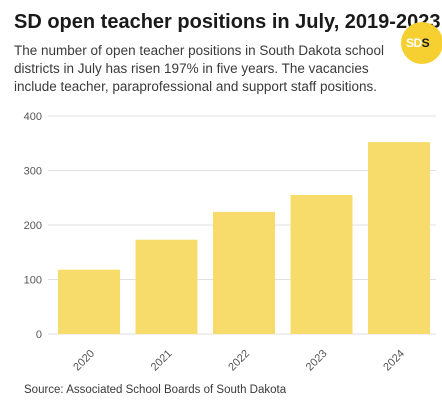  What do you see at coordinates (321, 264) in the screenshot?
I see `bar-2023` at bounding box center [321, 264].